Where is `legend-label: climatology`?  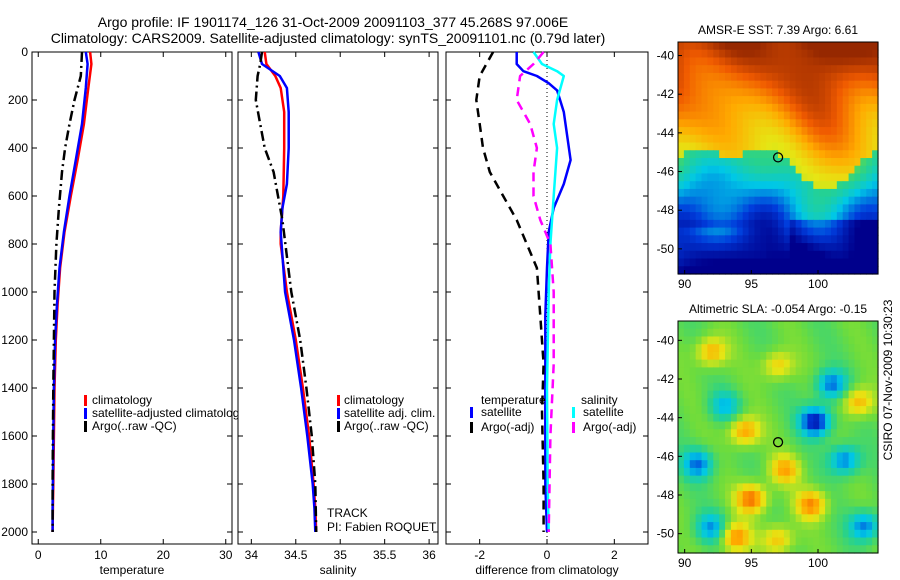 legend-label: climatology is located at coordinates (122, 400).